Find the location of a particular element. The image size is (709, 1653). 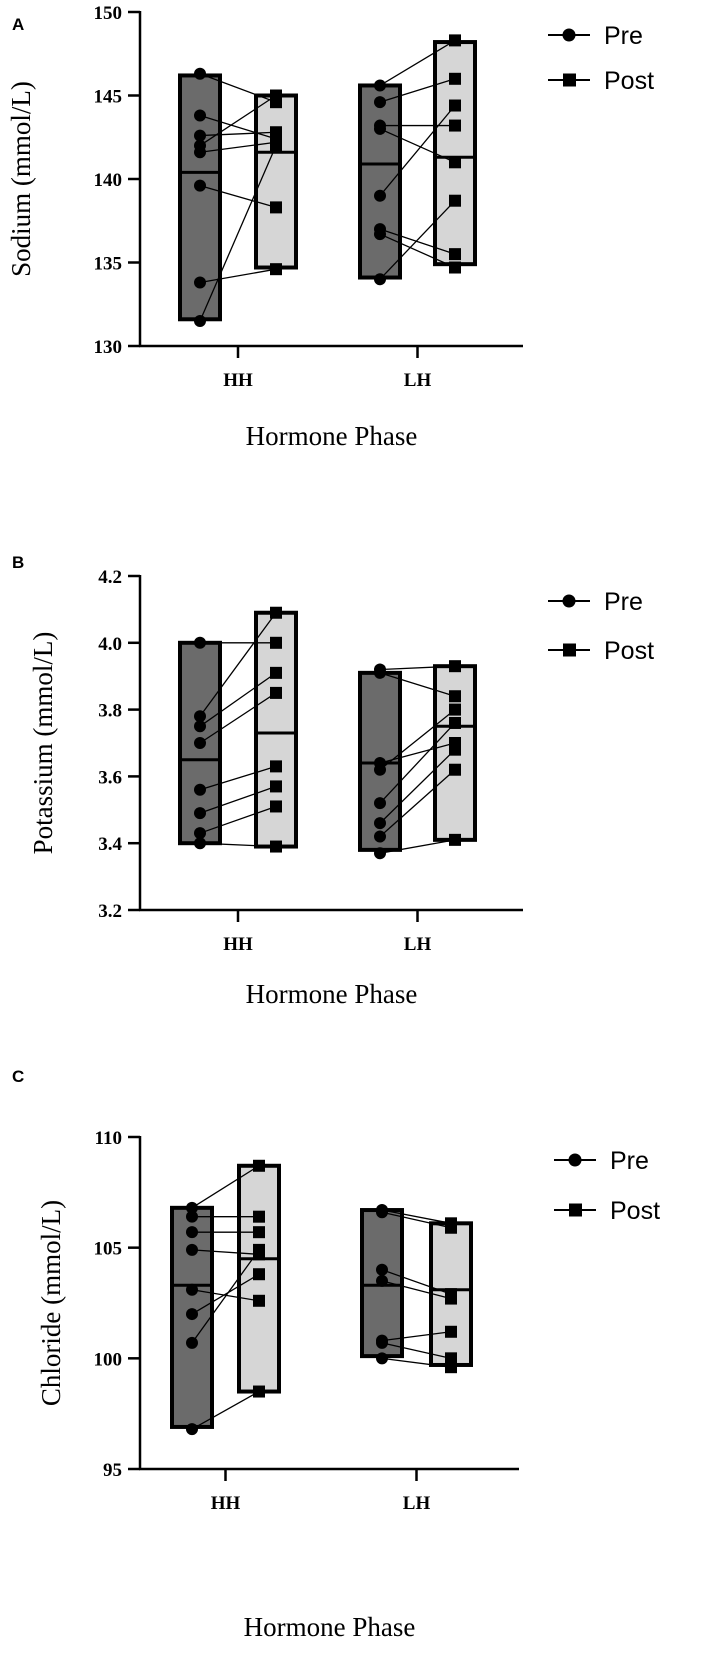

y-tick-label: 140 is located at coordinates (108, 180).